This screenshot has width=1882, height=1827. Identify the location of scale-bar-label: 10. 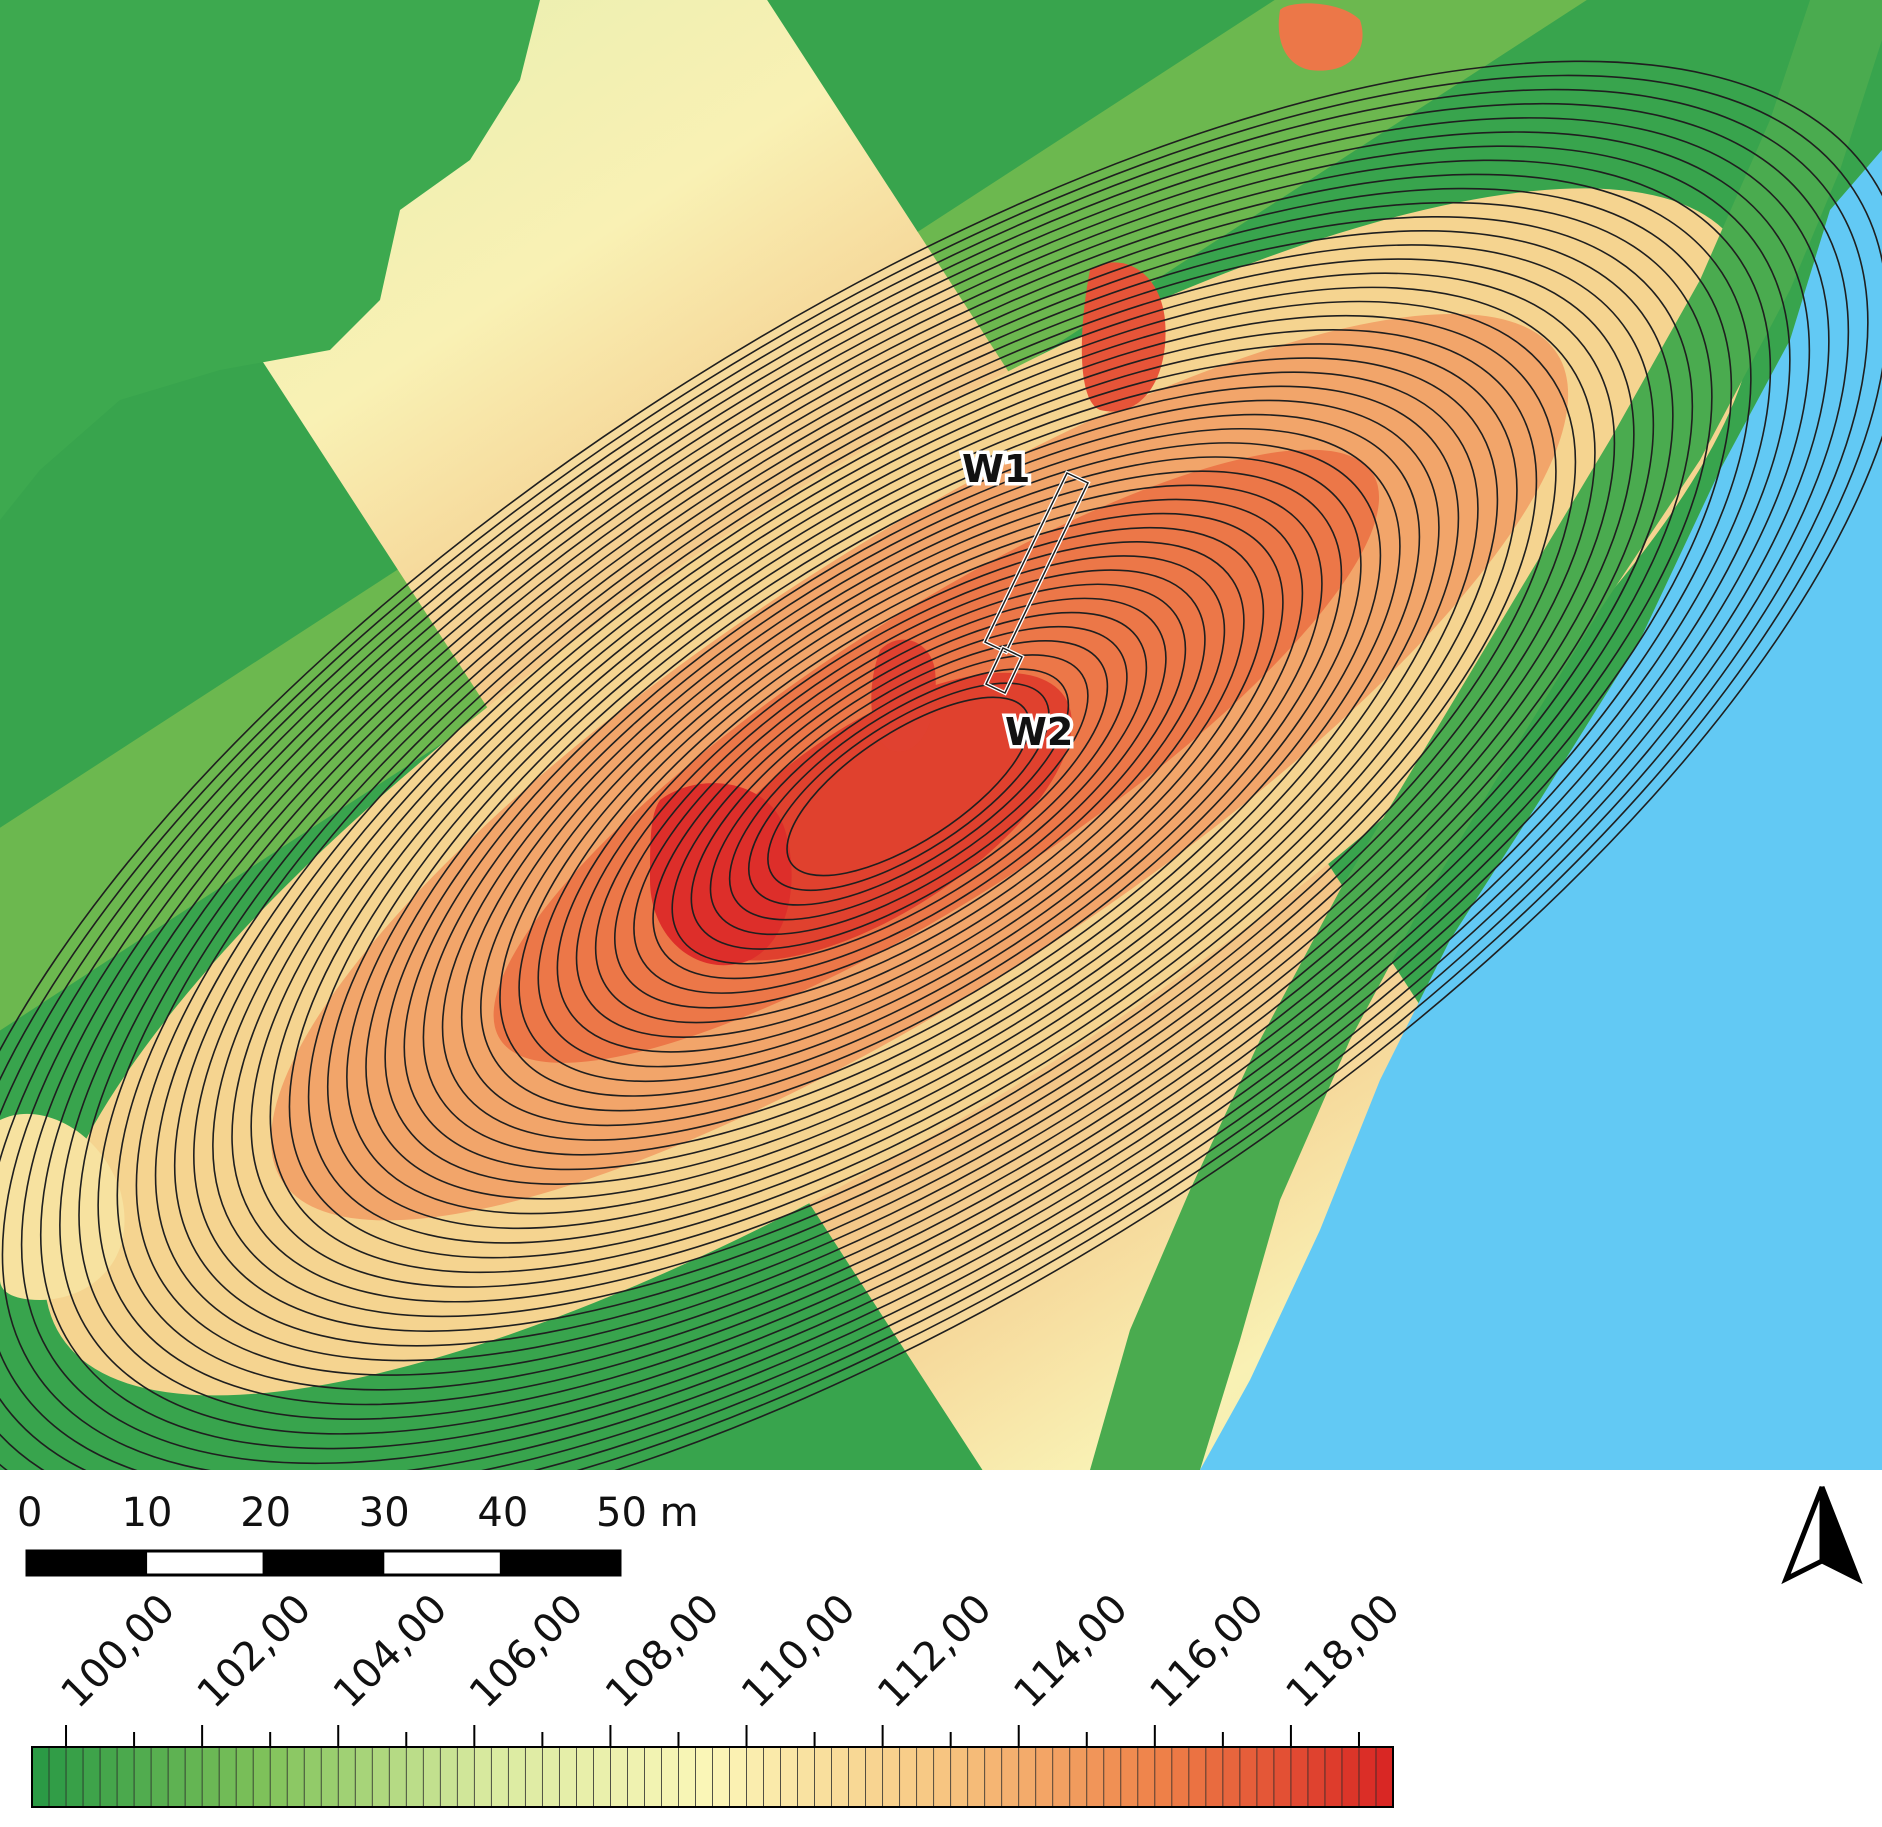
(147, 1513).